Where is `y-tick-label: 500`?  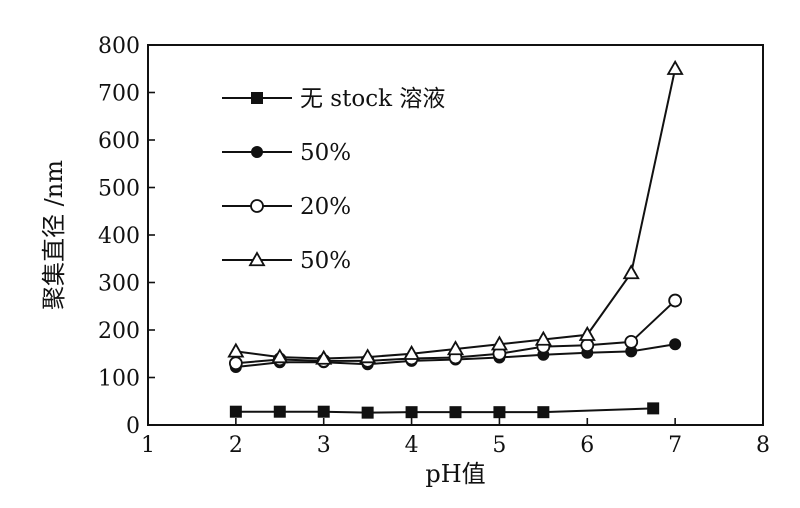
y-tick-label: 500 is located at coordinates (119, 189).